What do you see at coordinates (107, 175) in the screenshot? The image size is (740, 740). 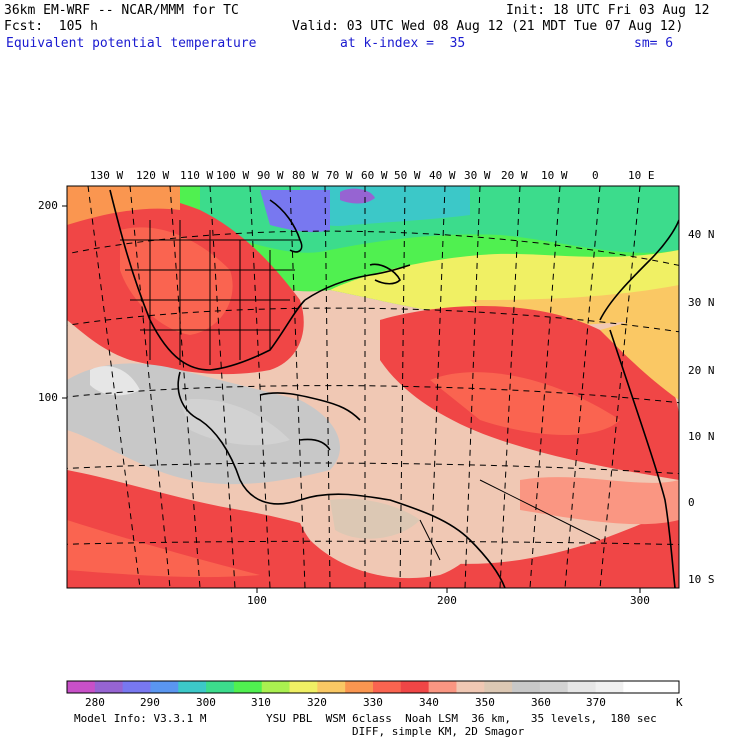 I see `lon-label: 130 W` at bounding box center [107, 175].